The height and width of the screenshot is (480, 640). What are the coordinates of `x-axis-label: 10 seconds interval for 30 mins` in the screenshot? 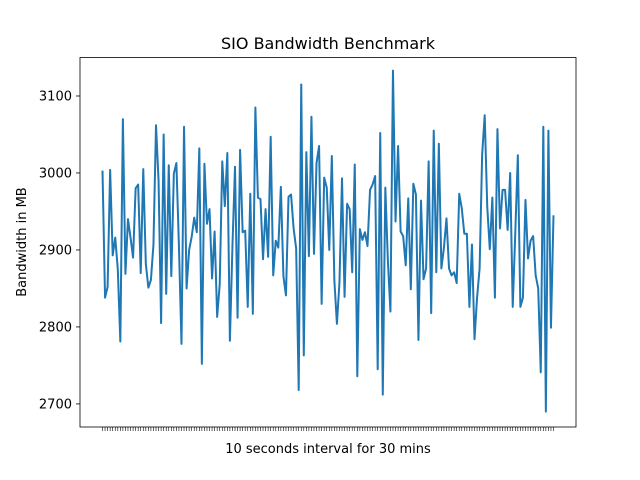 It's located at (328, 449).